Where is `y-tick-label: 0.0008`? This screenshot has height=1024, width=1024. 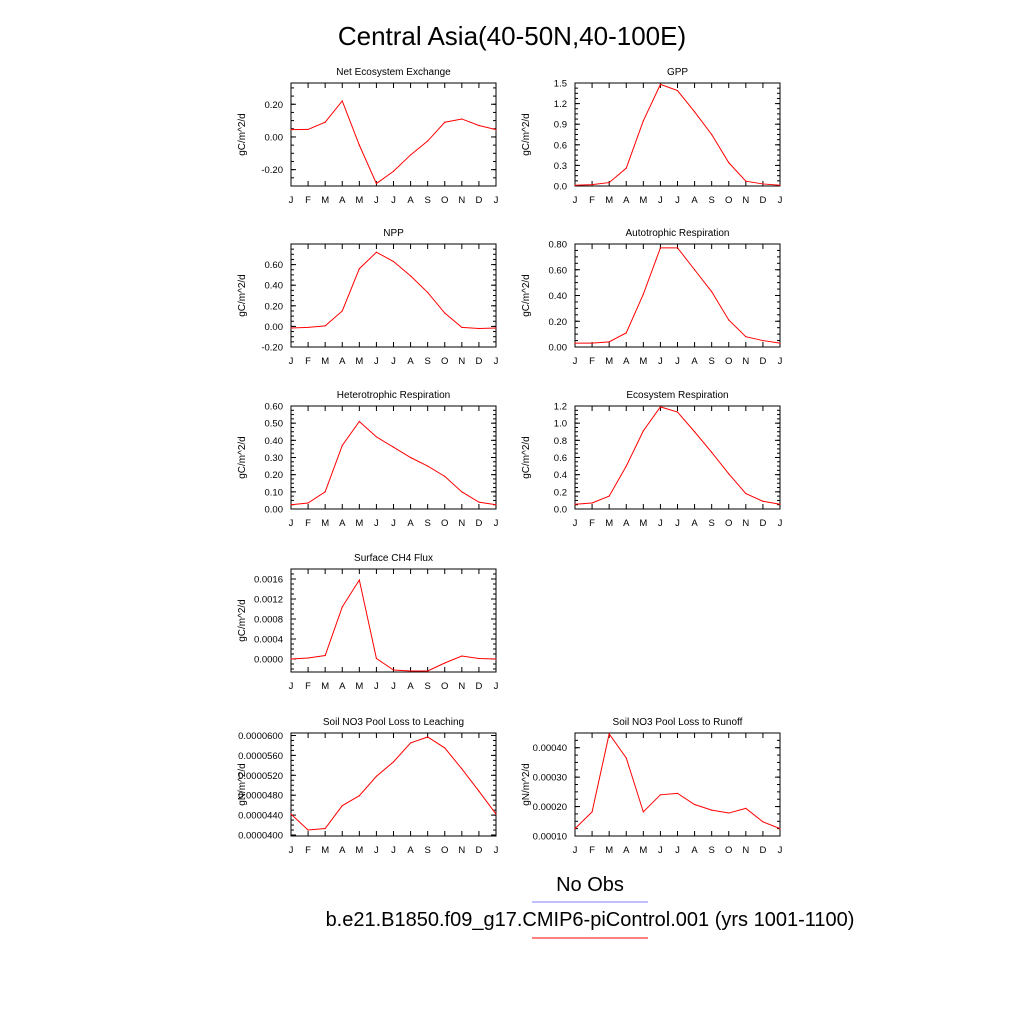
y-tick-label: 0.0008 is located at coordinates (268, 620).